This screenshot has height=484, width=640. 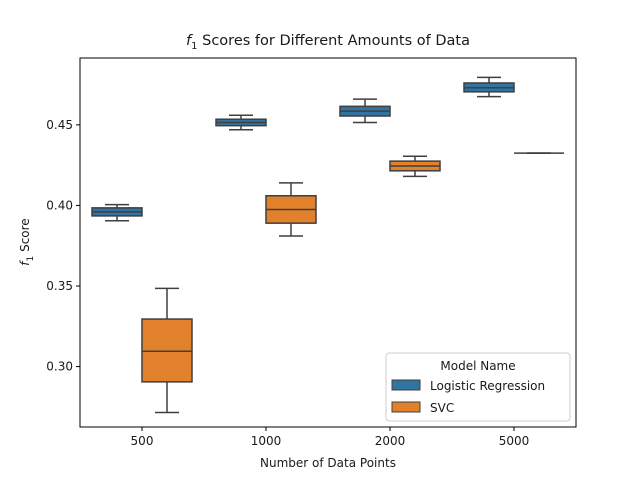 I want to click on box-svc-2000, so click(x=415, y=166).